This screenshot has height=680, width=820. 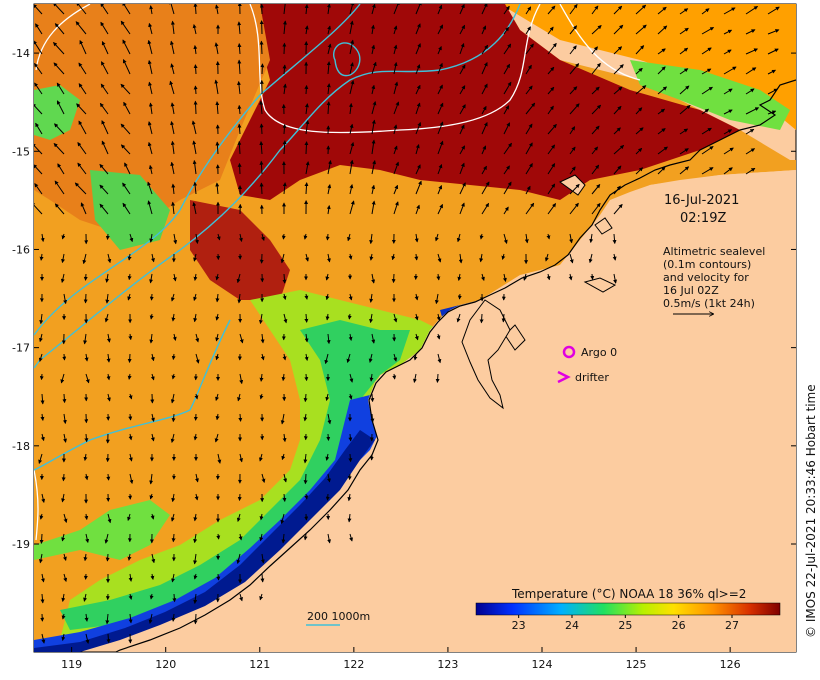 I want to click on warm-tongue, so click(x=240, y=250).